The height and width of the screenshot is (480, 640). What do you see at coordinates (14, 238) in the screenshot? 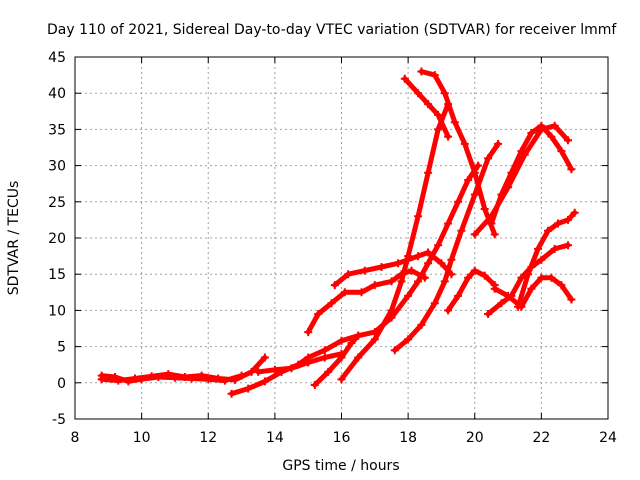
I see `y-axis-label: SDTVAR / TECUs` at bounding box center [14, 238].